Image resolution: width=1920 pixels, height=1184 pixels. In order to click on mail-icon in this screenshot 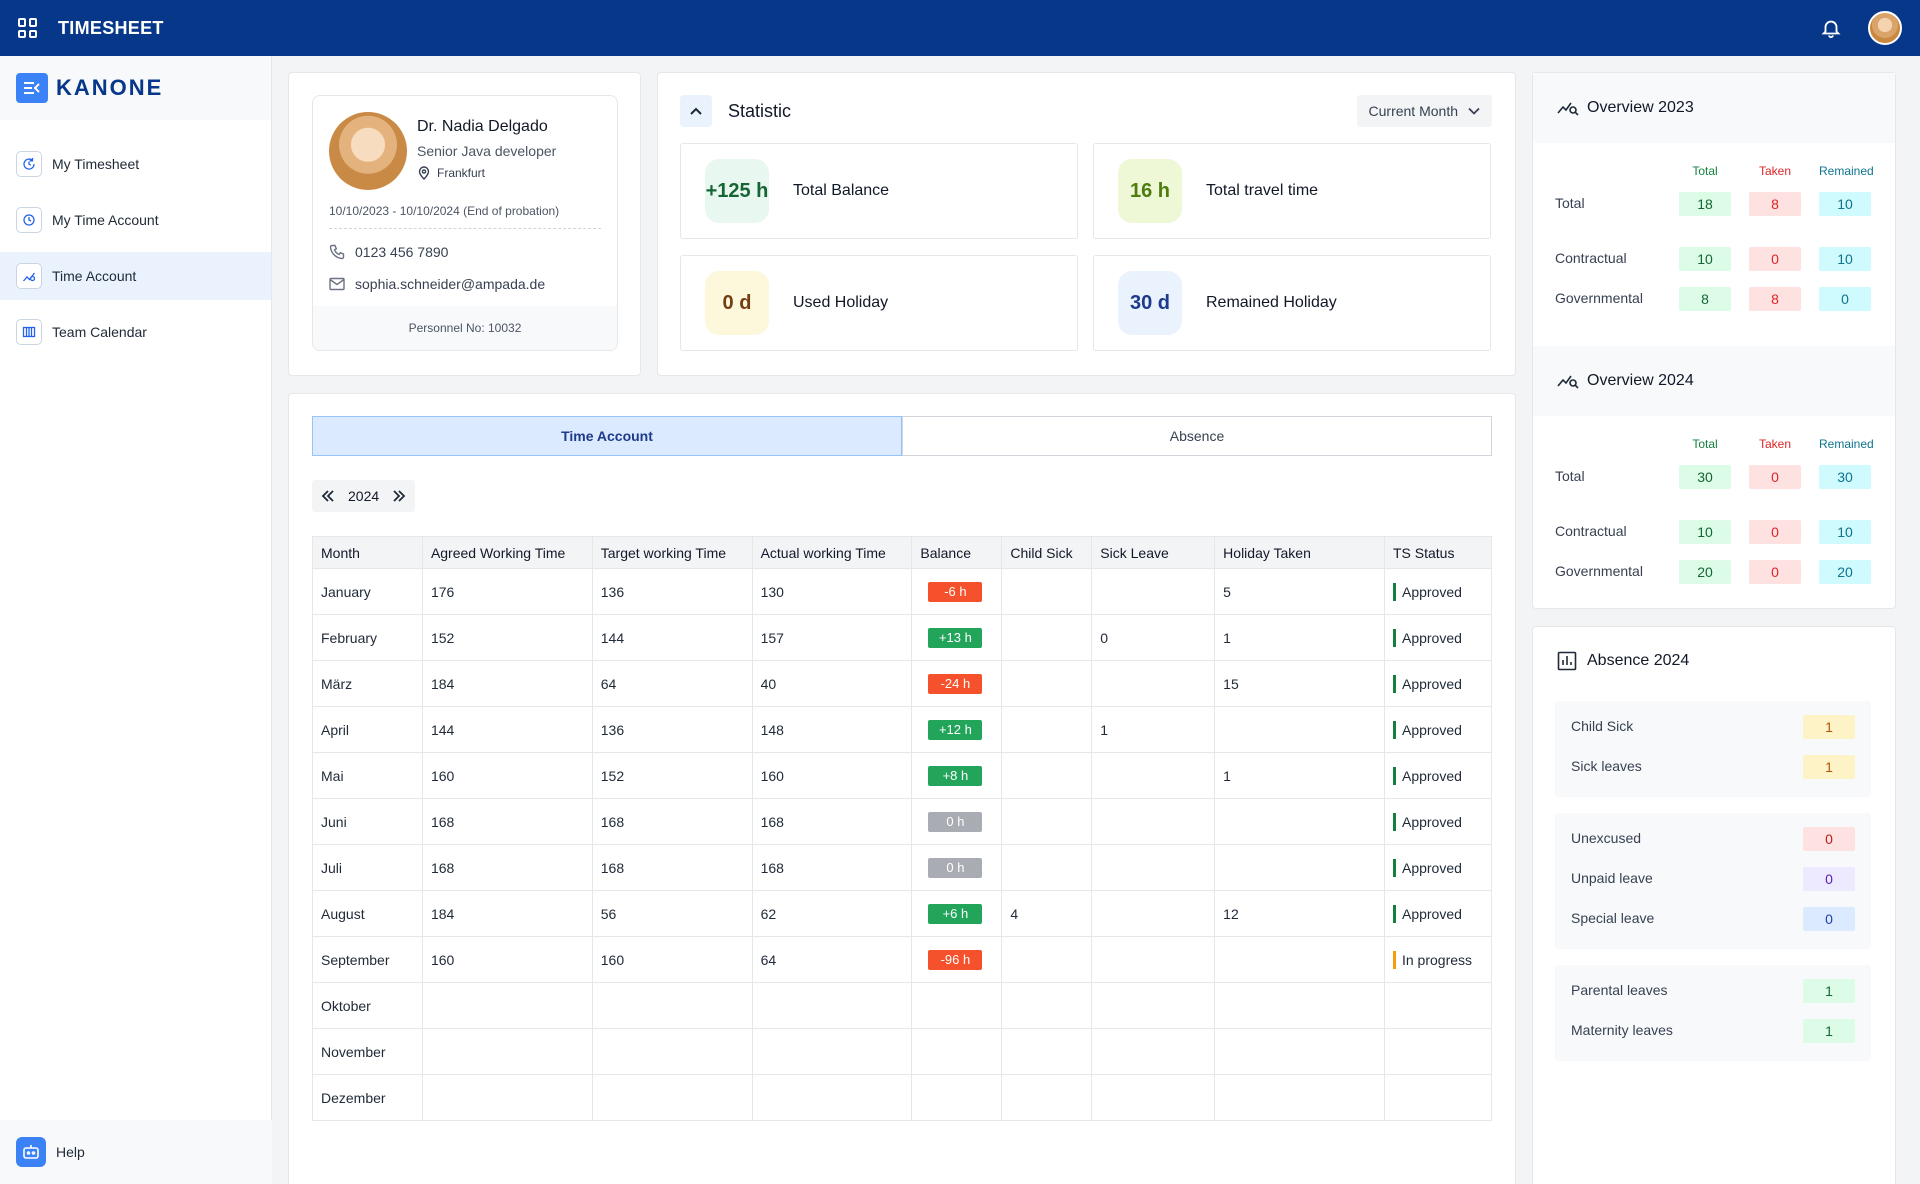, I will do `click(337, 284)`.